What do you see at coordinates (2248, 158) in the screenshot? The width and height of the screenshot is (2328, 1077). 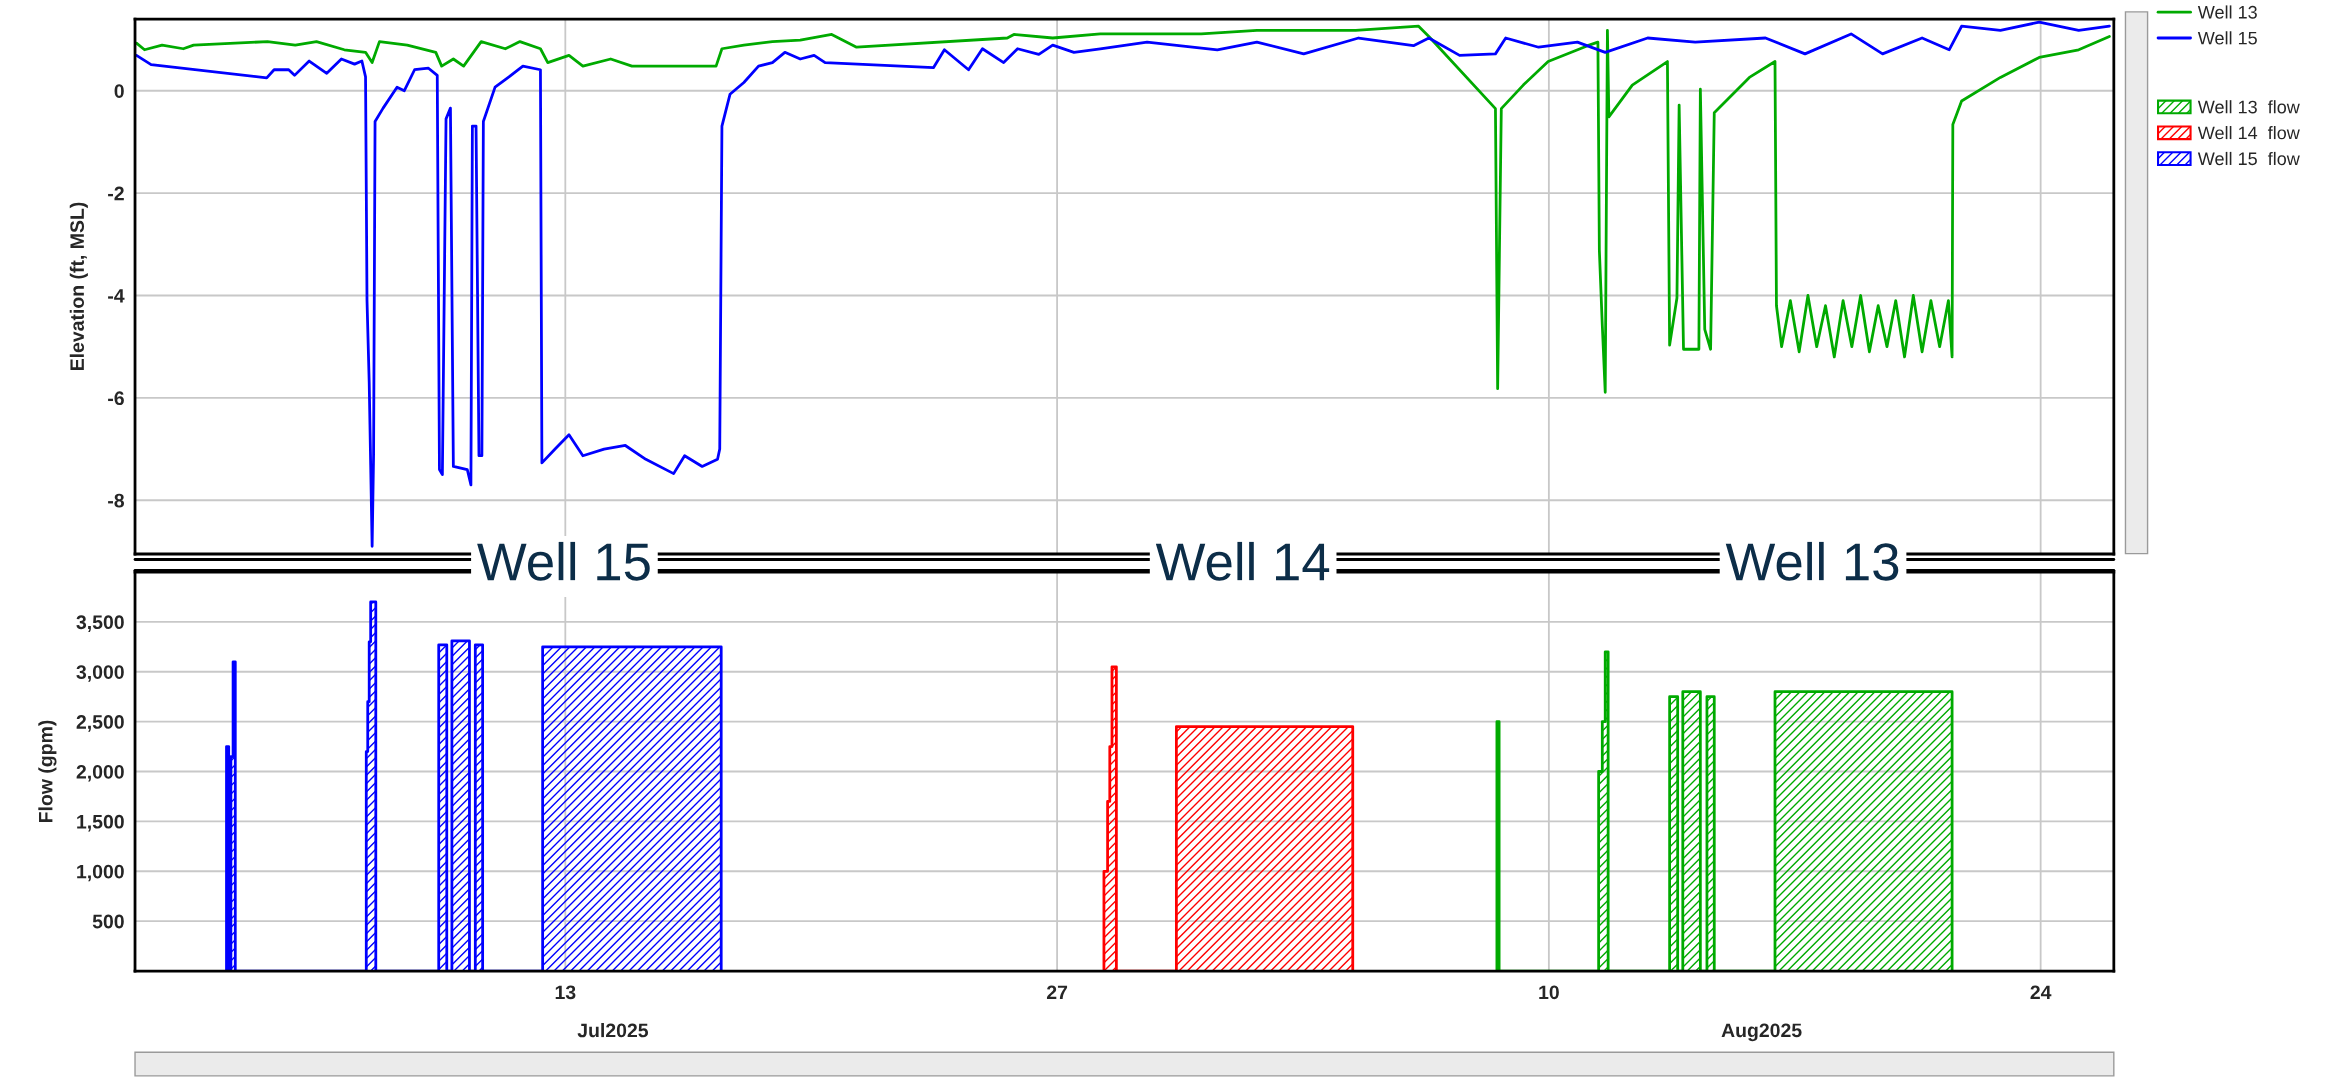 I see `legend-label: Well 15 flow` at bounding box center [2248, 158].